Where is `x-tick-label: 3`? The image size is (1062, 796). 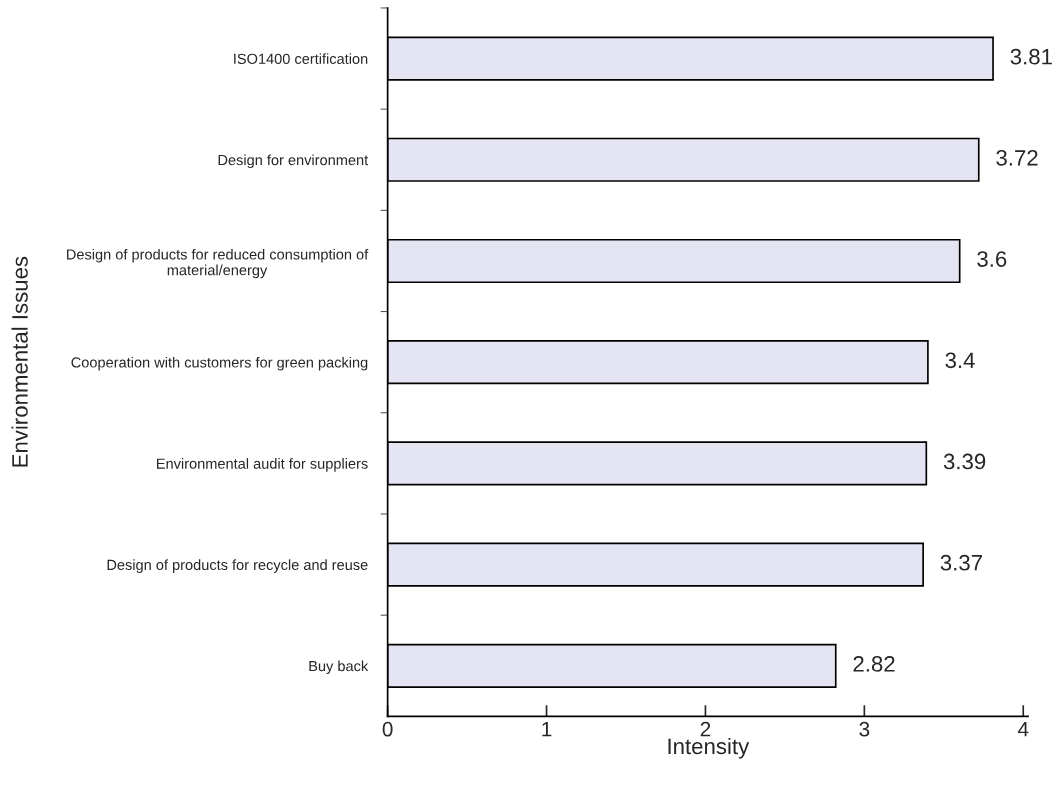 x-tick-label: 3 is located at coordinates (864, 729).